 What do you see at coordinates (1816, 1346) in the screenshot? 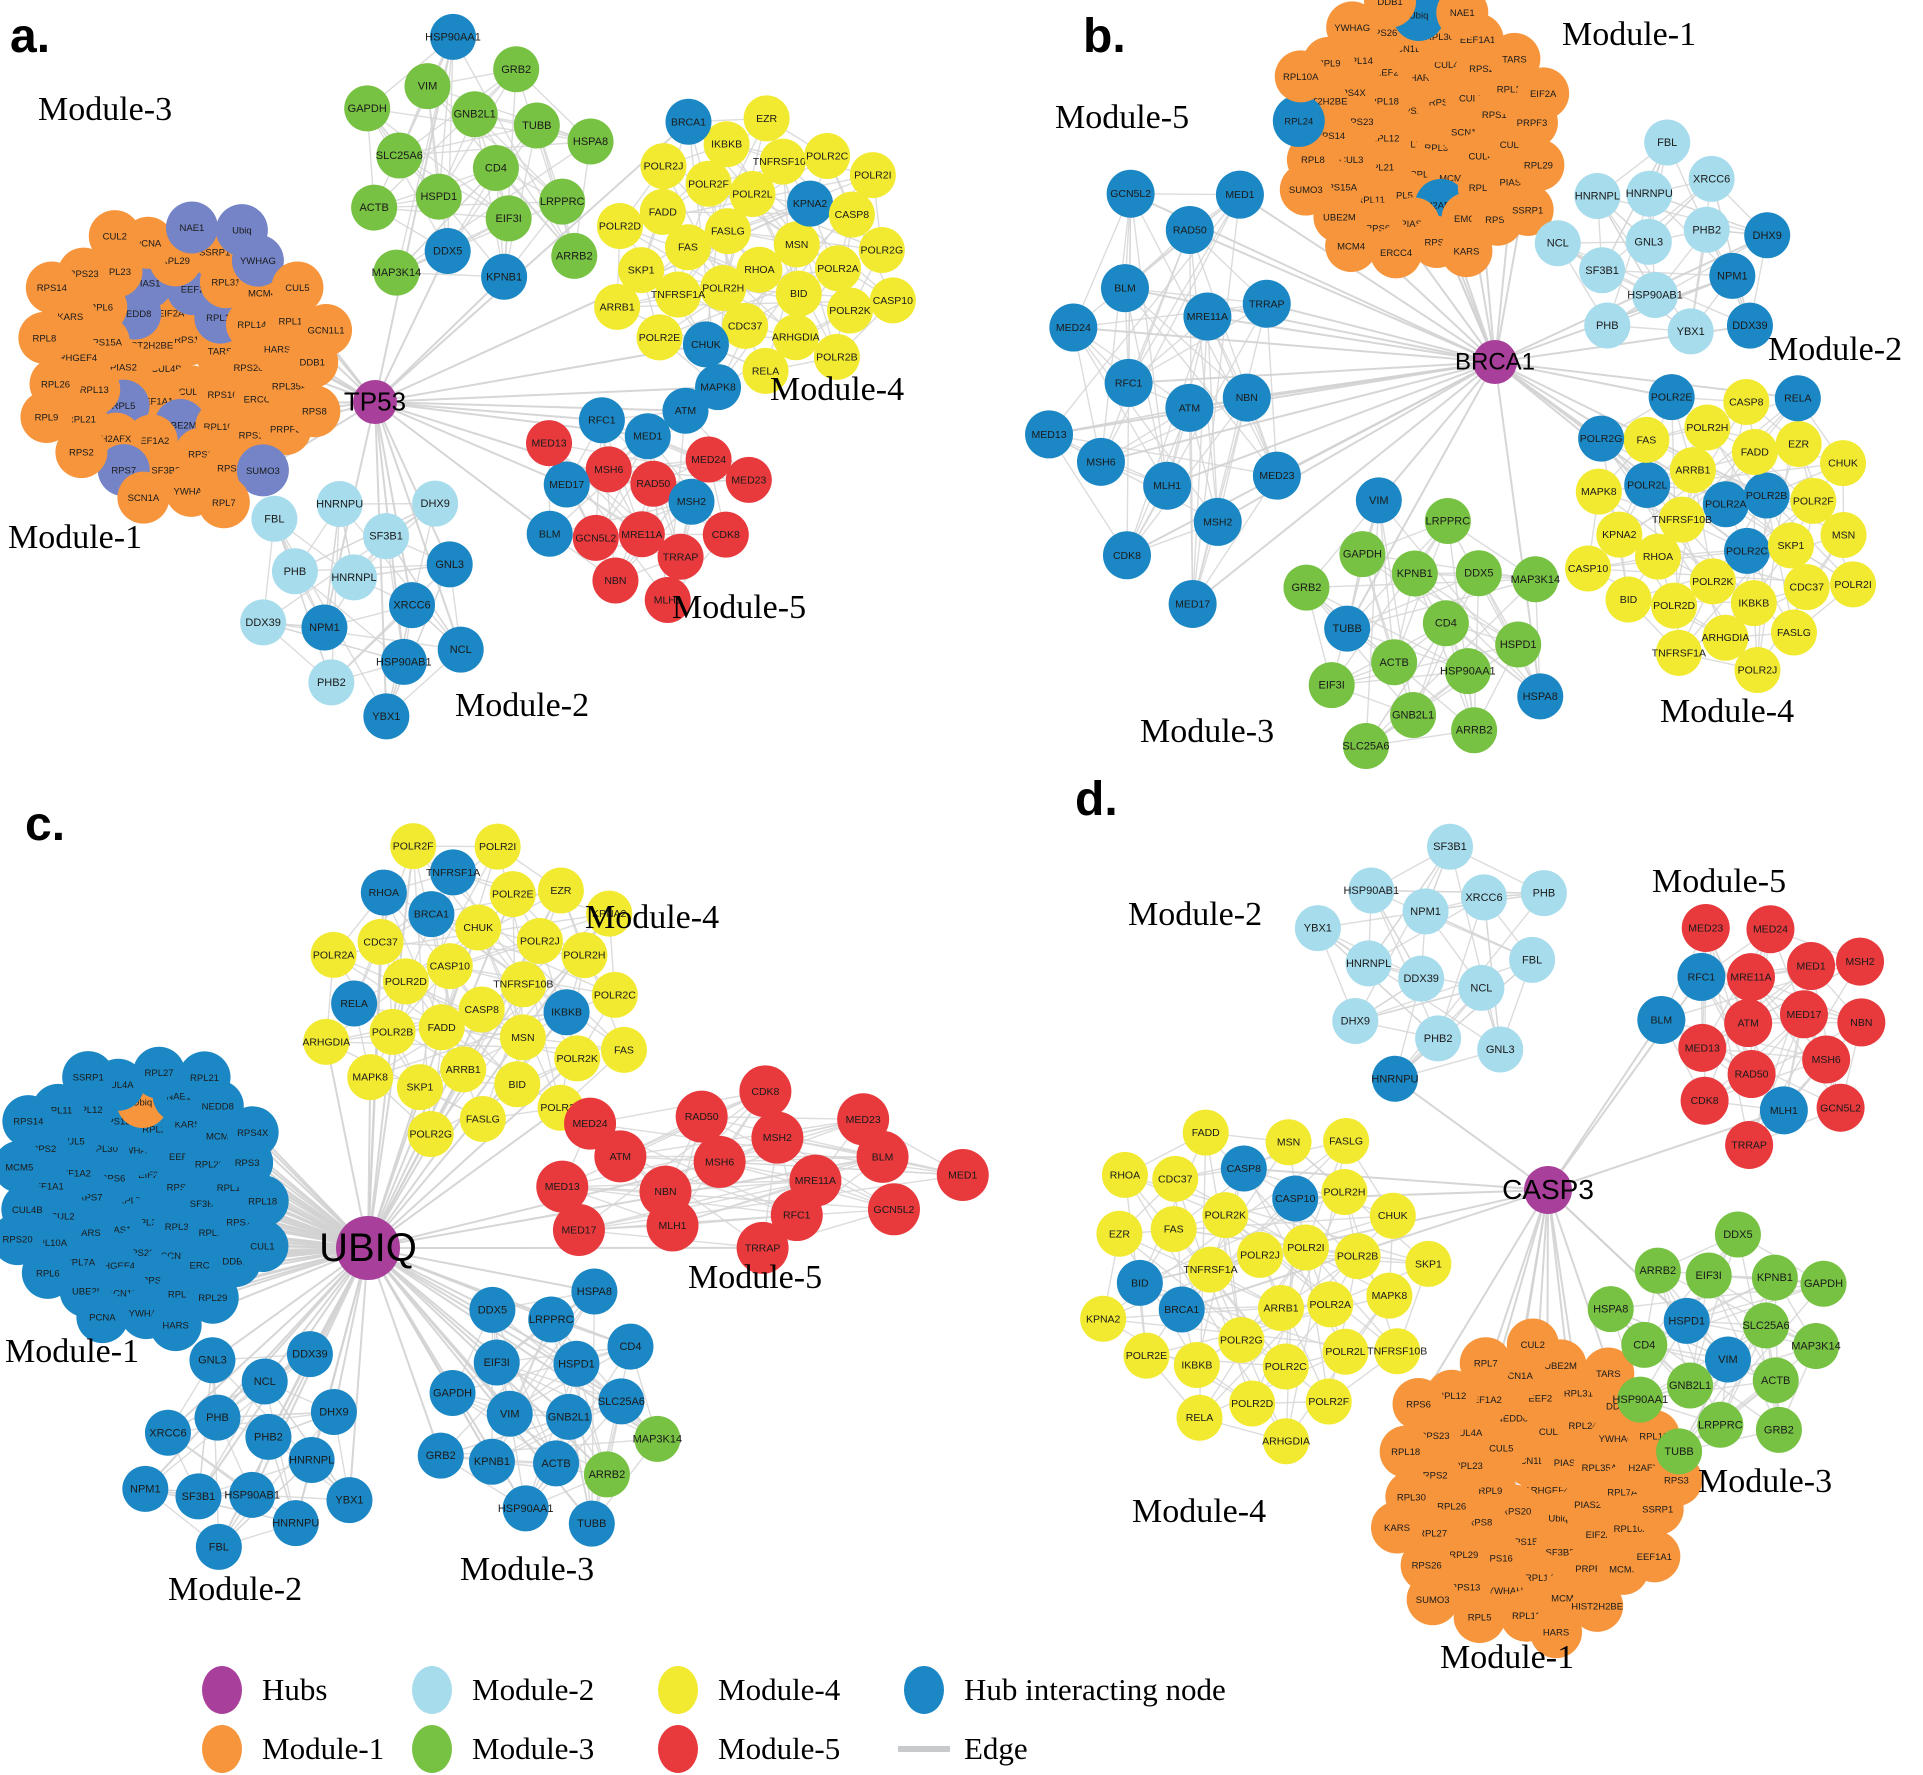
I see `node-MAP3K14: MAP3K14` at bounding box center [1816, 1346].